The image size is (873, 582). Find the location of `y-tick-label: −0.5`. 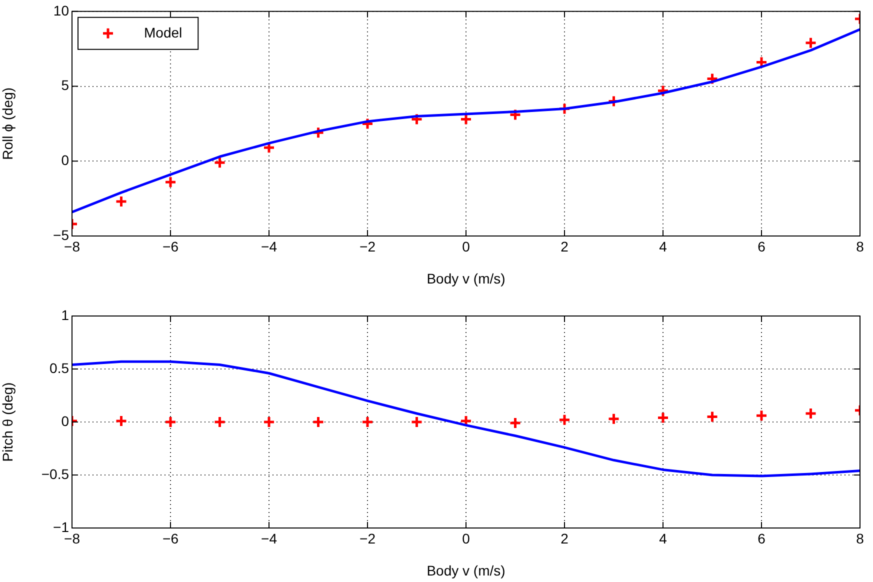

y-tick-label: −0.5 is located at coordinates (55, 474).